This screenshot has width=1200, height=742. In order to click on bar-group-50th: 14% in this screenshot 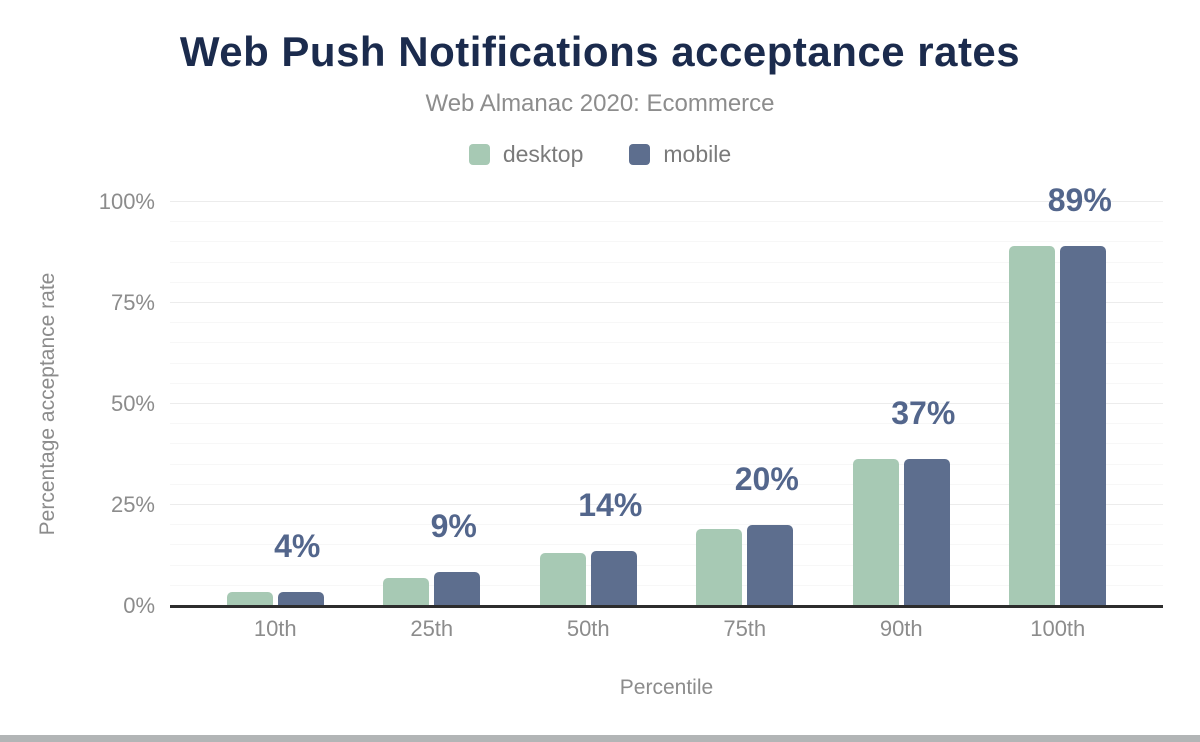, I will do `click(588, 404)`.